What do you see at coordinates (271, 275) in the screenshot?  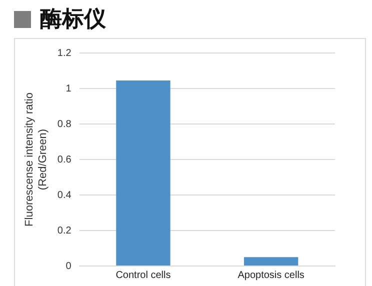 I see `x-tick-label: Apoptosis cells` at bounding box center [271, 275].